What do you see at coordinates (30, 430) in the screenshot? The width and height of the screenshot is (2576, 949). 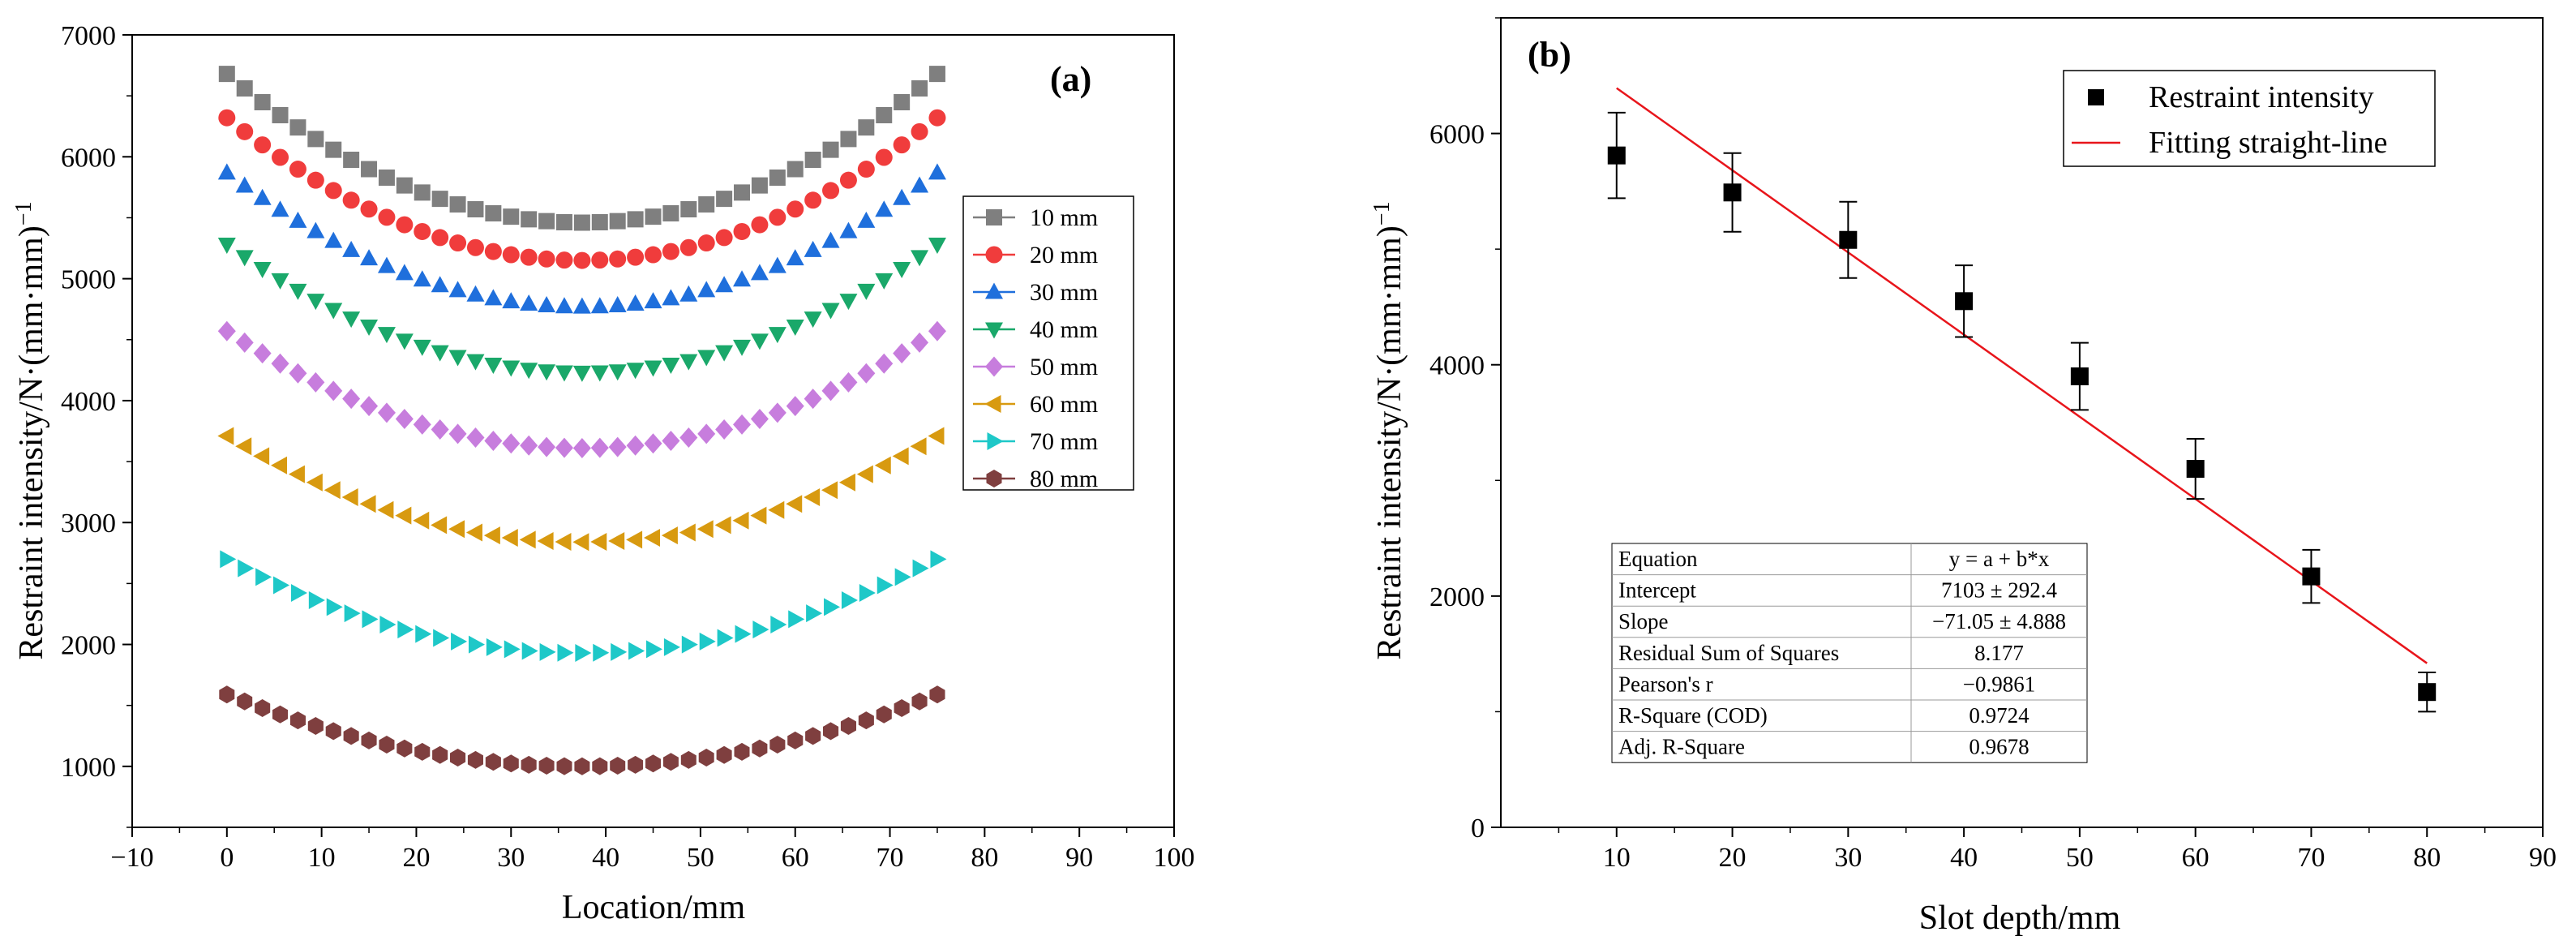 I see `chart-a-y-axis-label: Restraint intensity/N·(mm·mm)−1` at bounding box center [30, 430].